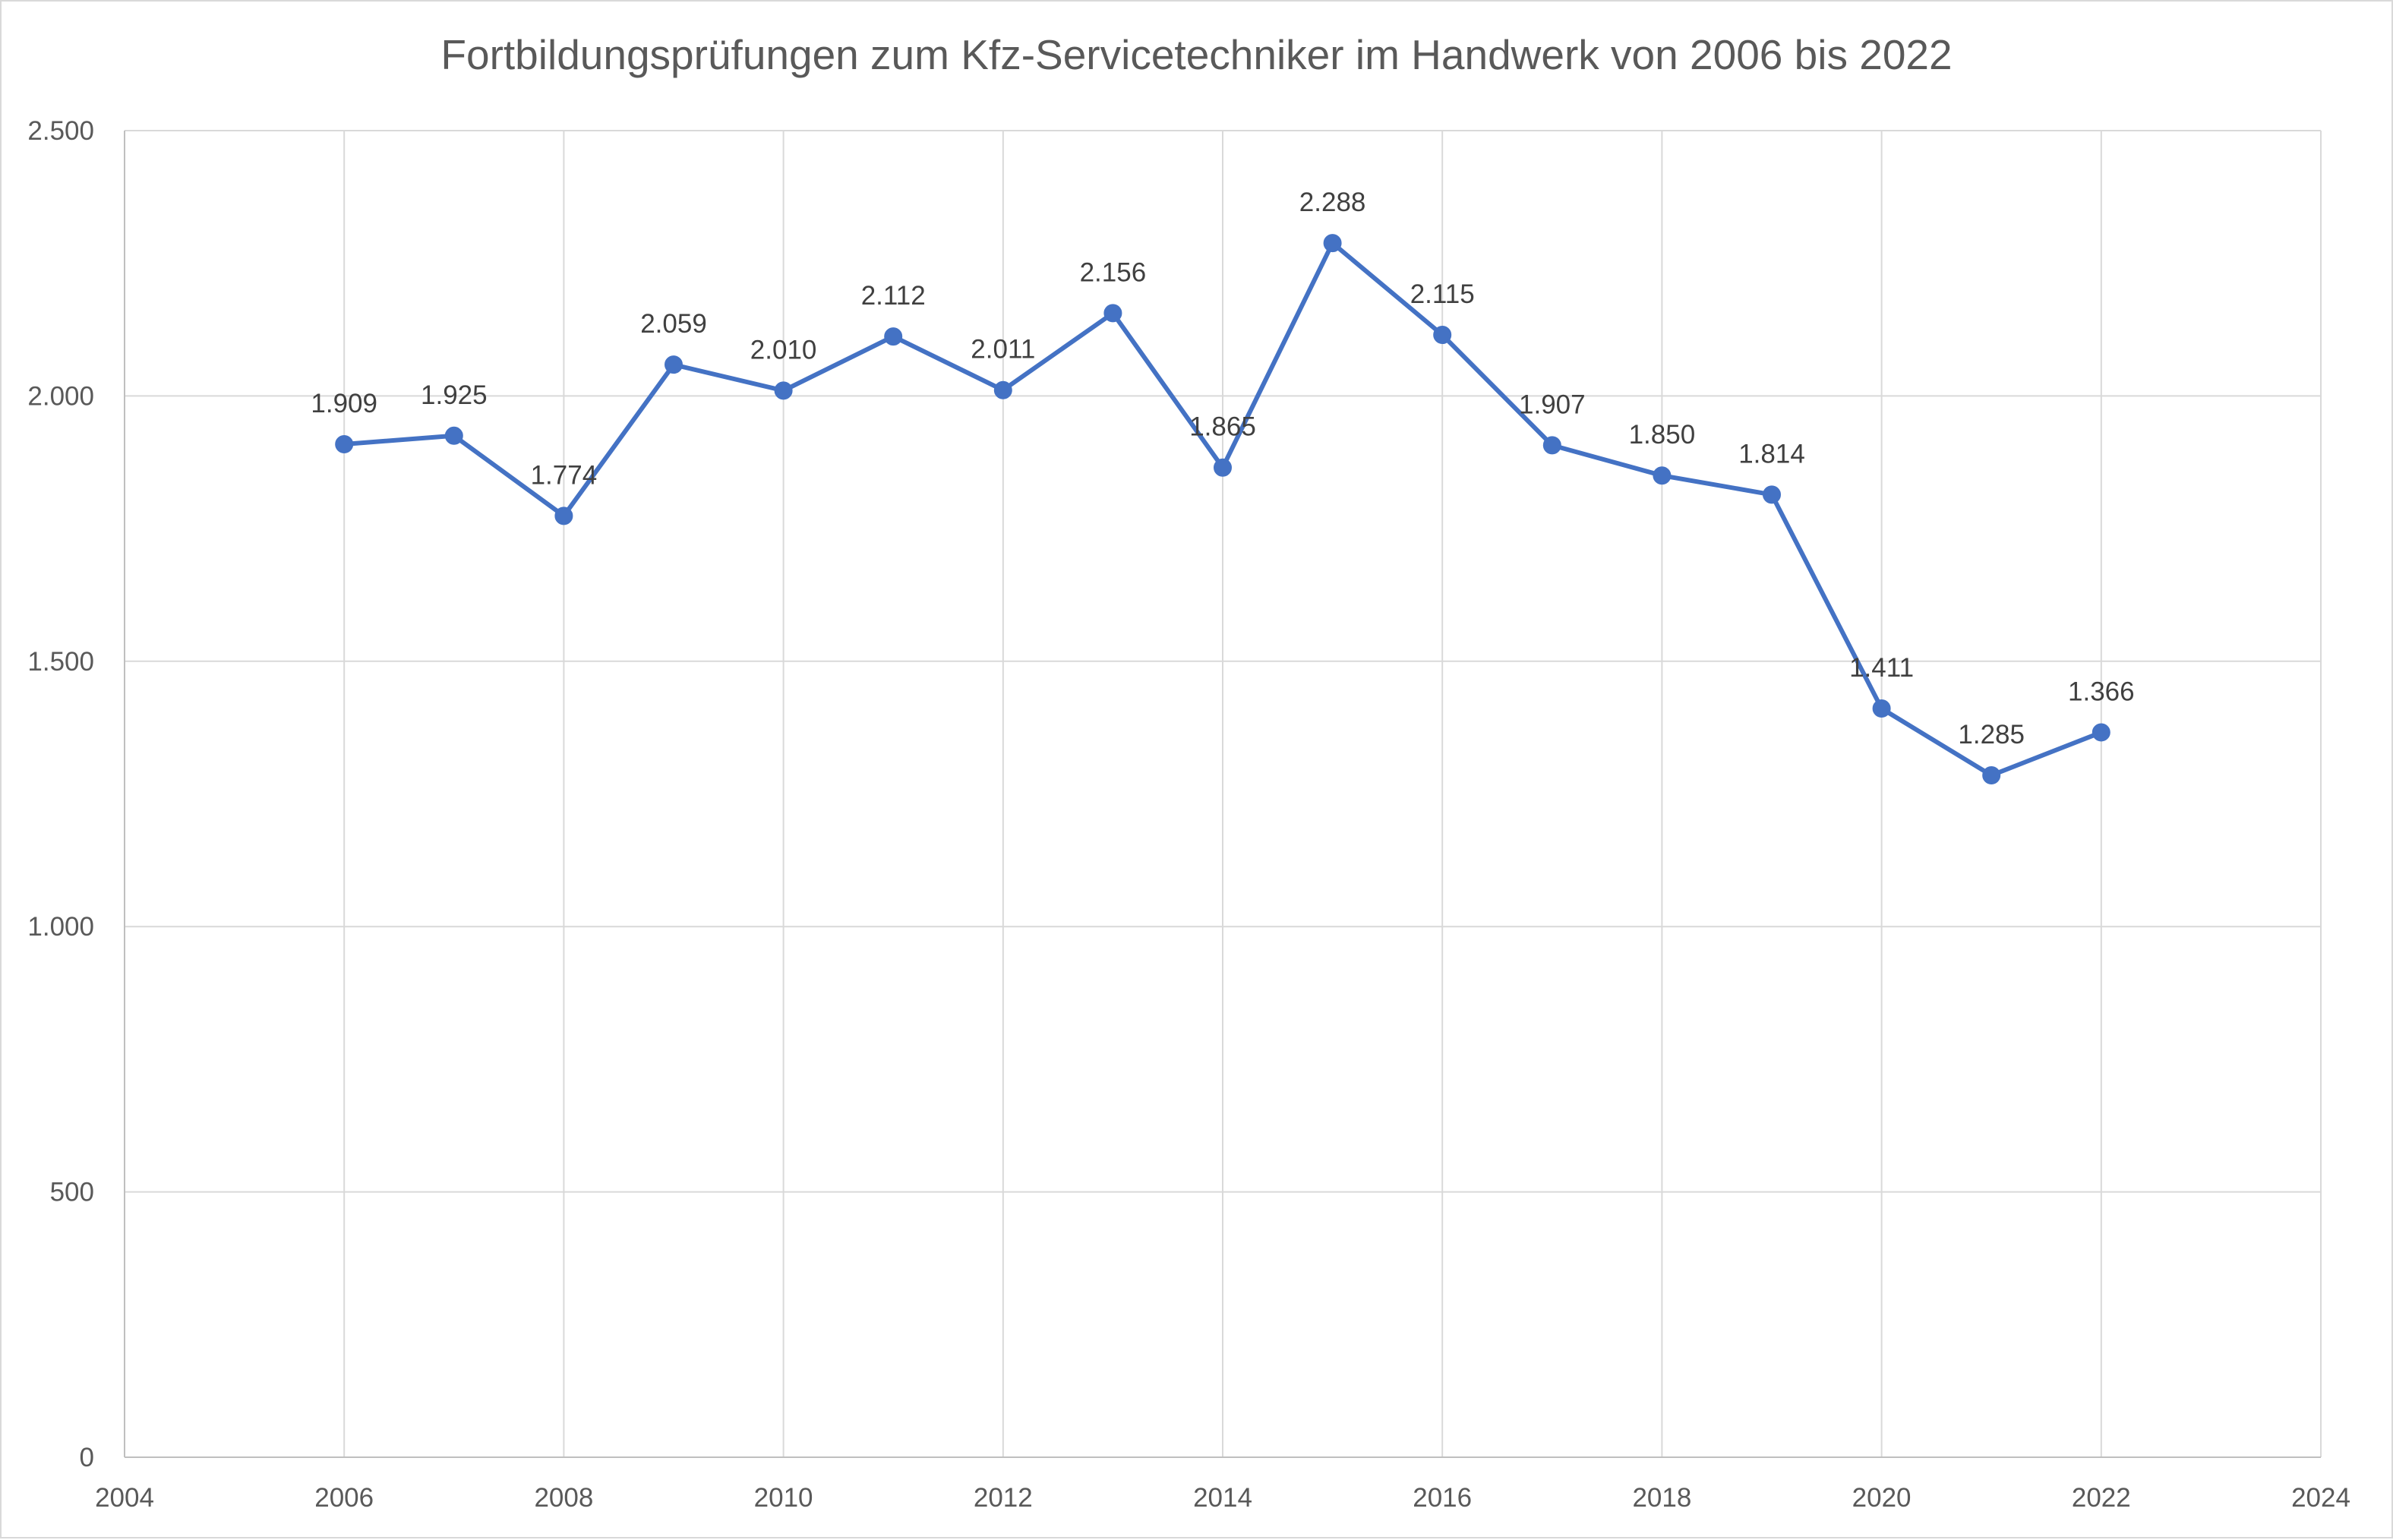 This screenshot has height=1540, width=2393. What do you see at coordinates (1662, 435) in the screenshot?
I see `data-label: 1.850` at bounding box center [1662, 435].